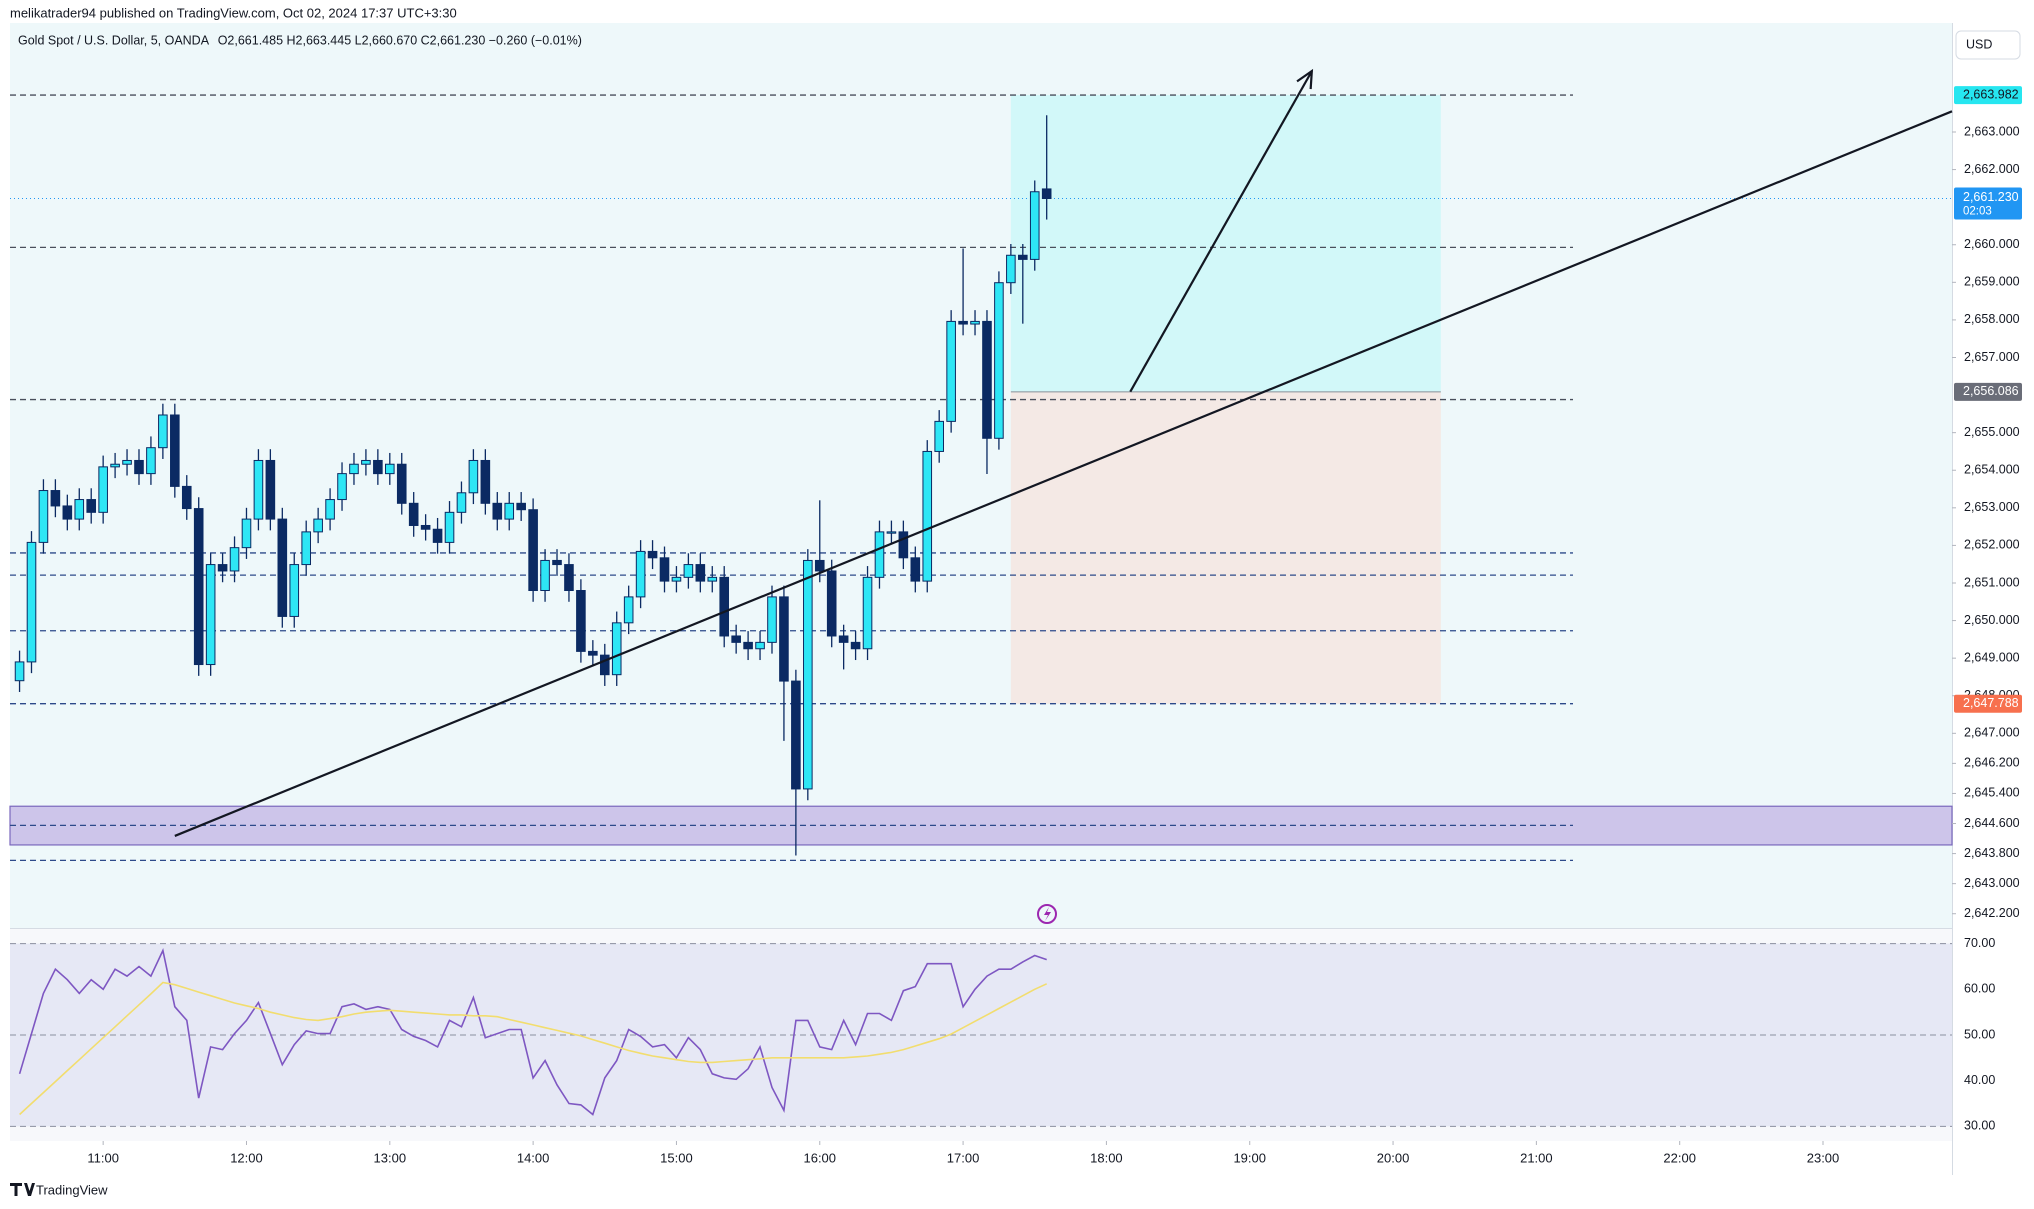  Describe the element at coordinates (819, 1157) in the screenshot. I see `x-tick-label: 16:00` at that location.